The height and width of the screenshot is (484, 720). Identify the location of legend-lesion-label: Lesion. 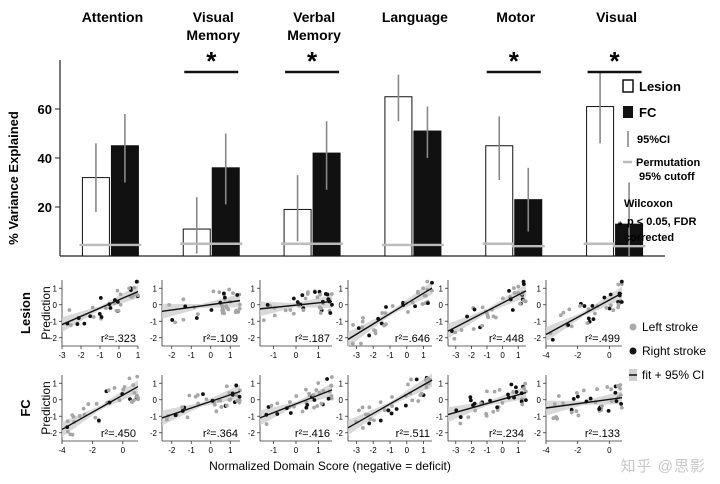
(660, 86).